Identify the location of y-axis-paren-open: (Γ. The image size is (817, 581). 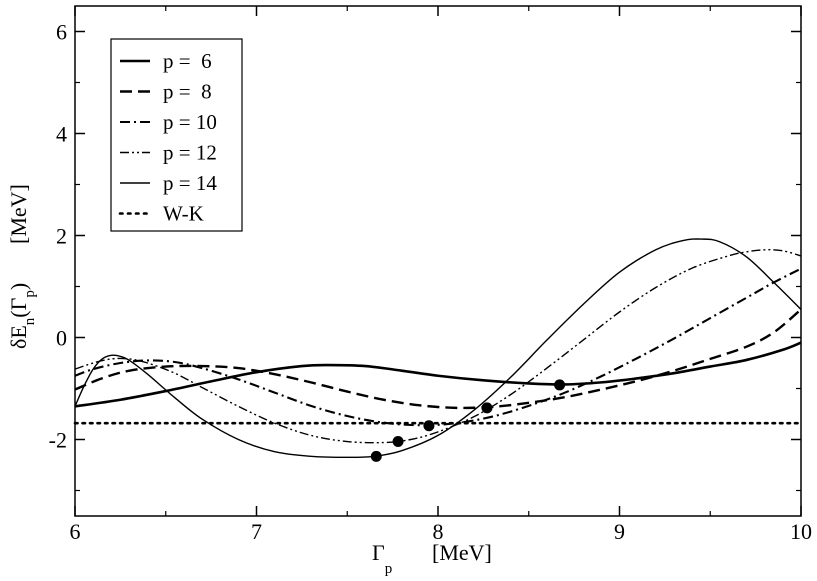
(18, 307).